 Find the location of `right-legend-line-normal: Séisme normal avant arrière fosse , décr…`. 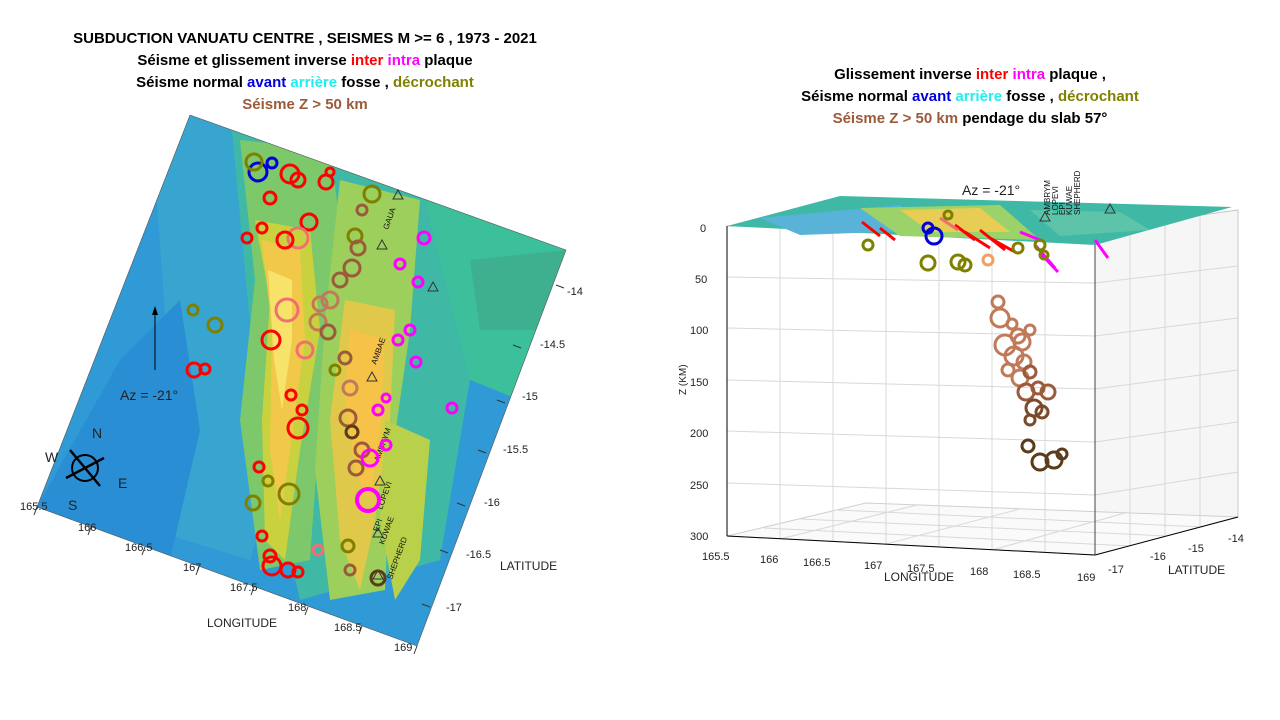

right-legend-line-normal: Séisme normal avant arrière fosse , décr… is located at coordinates (970, 96).